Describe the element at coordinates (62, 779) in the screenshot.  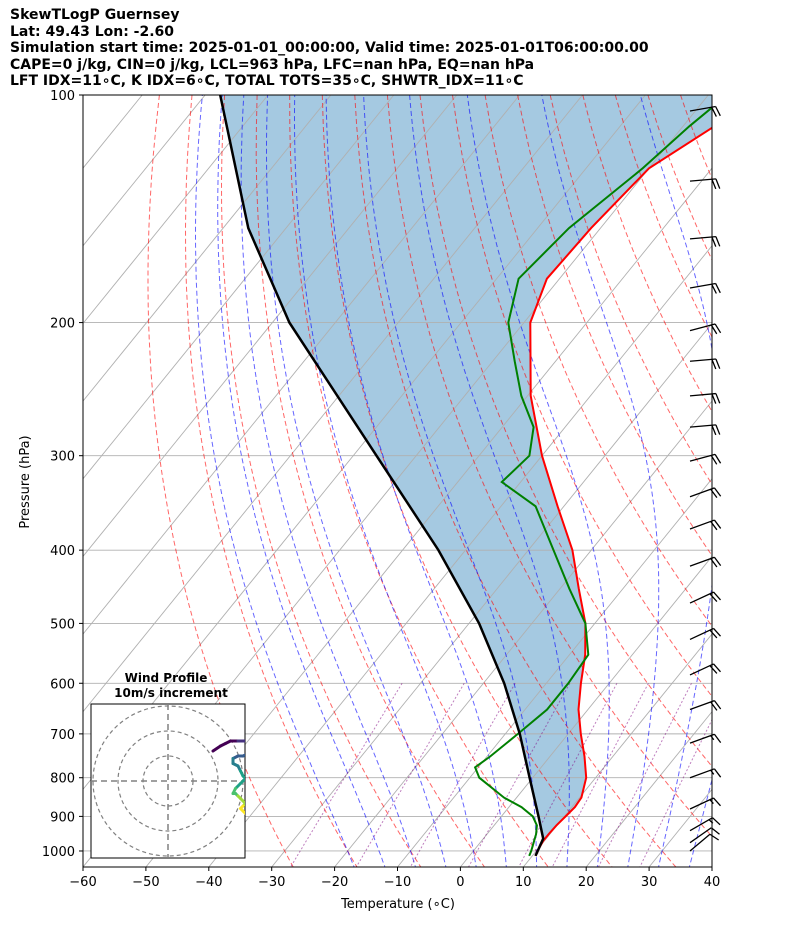
I see `y-tick-label: 800` at that location.